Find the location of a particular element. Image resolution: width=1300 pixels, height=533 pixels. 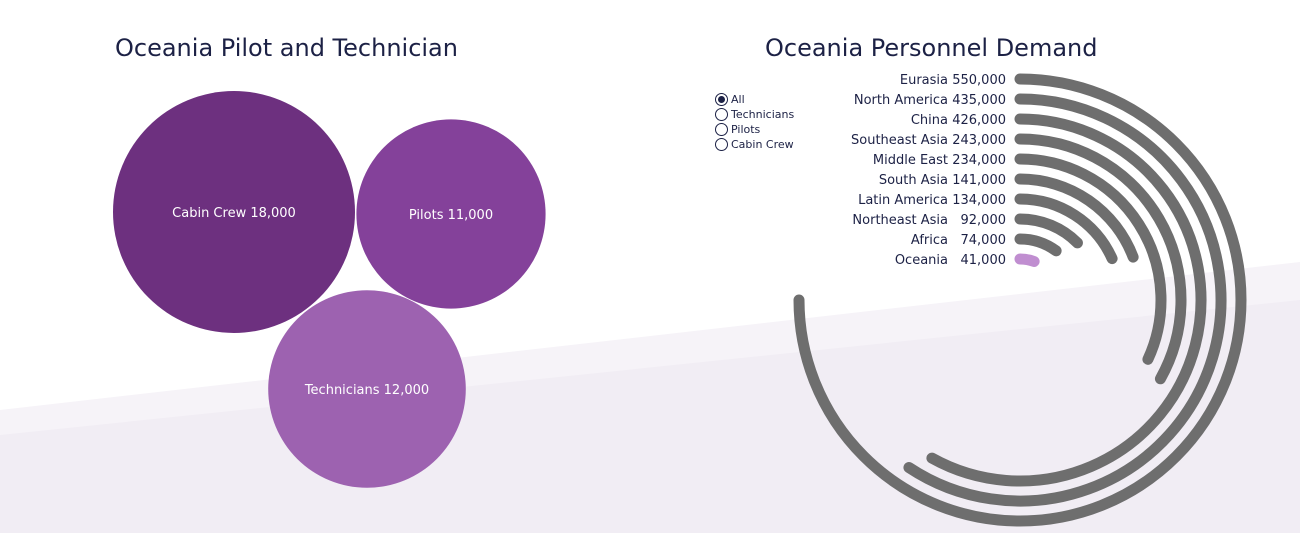

region-label-southeast-asia: Southeast Asia is located at coordinates (899, 140).